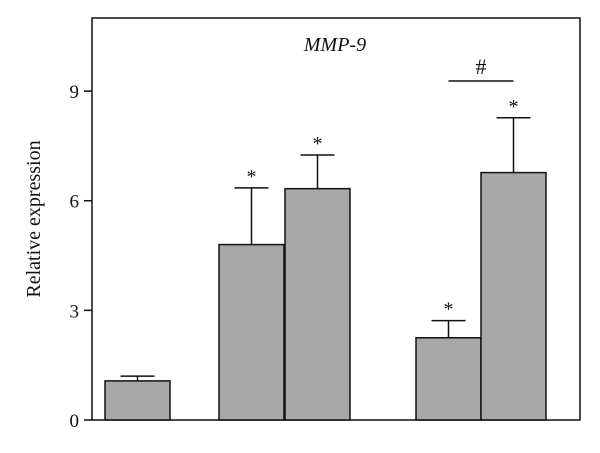 Image resolution: width=600 pixels, height=453 pixels. Describe the element at coordinates (449, 310) in the screenshot. I see `significance-marker-3: *` at that location.